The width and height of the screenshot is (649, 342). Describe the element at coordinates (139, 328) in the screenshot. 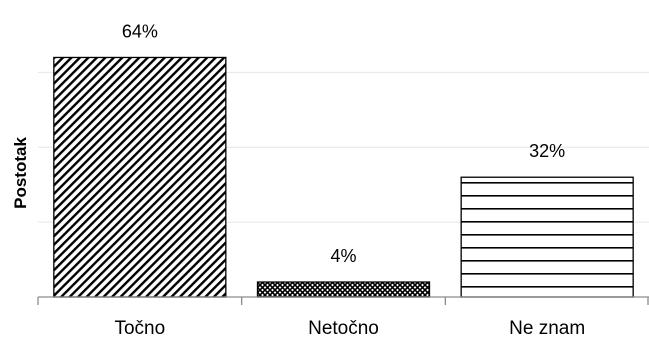

I see `x-tick-label-0: Točno` at that location.